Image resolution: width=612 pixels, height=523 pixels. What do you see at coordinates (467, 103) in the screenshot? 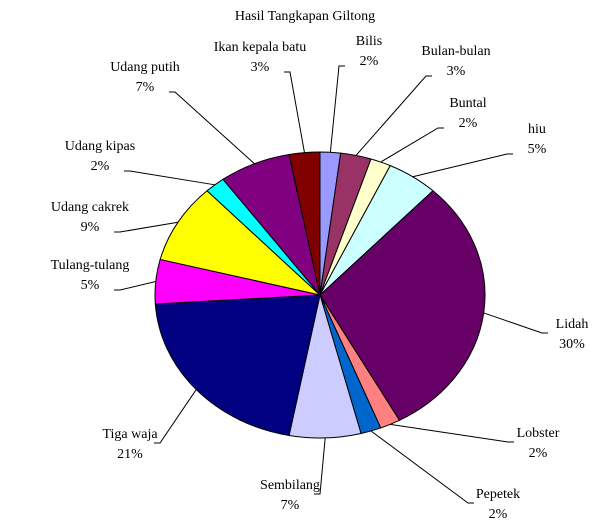
I see `slice-label: Buntal` at bounding box center [467, 103].